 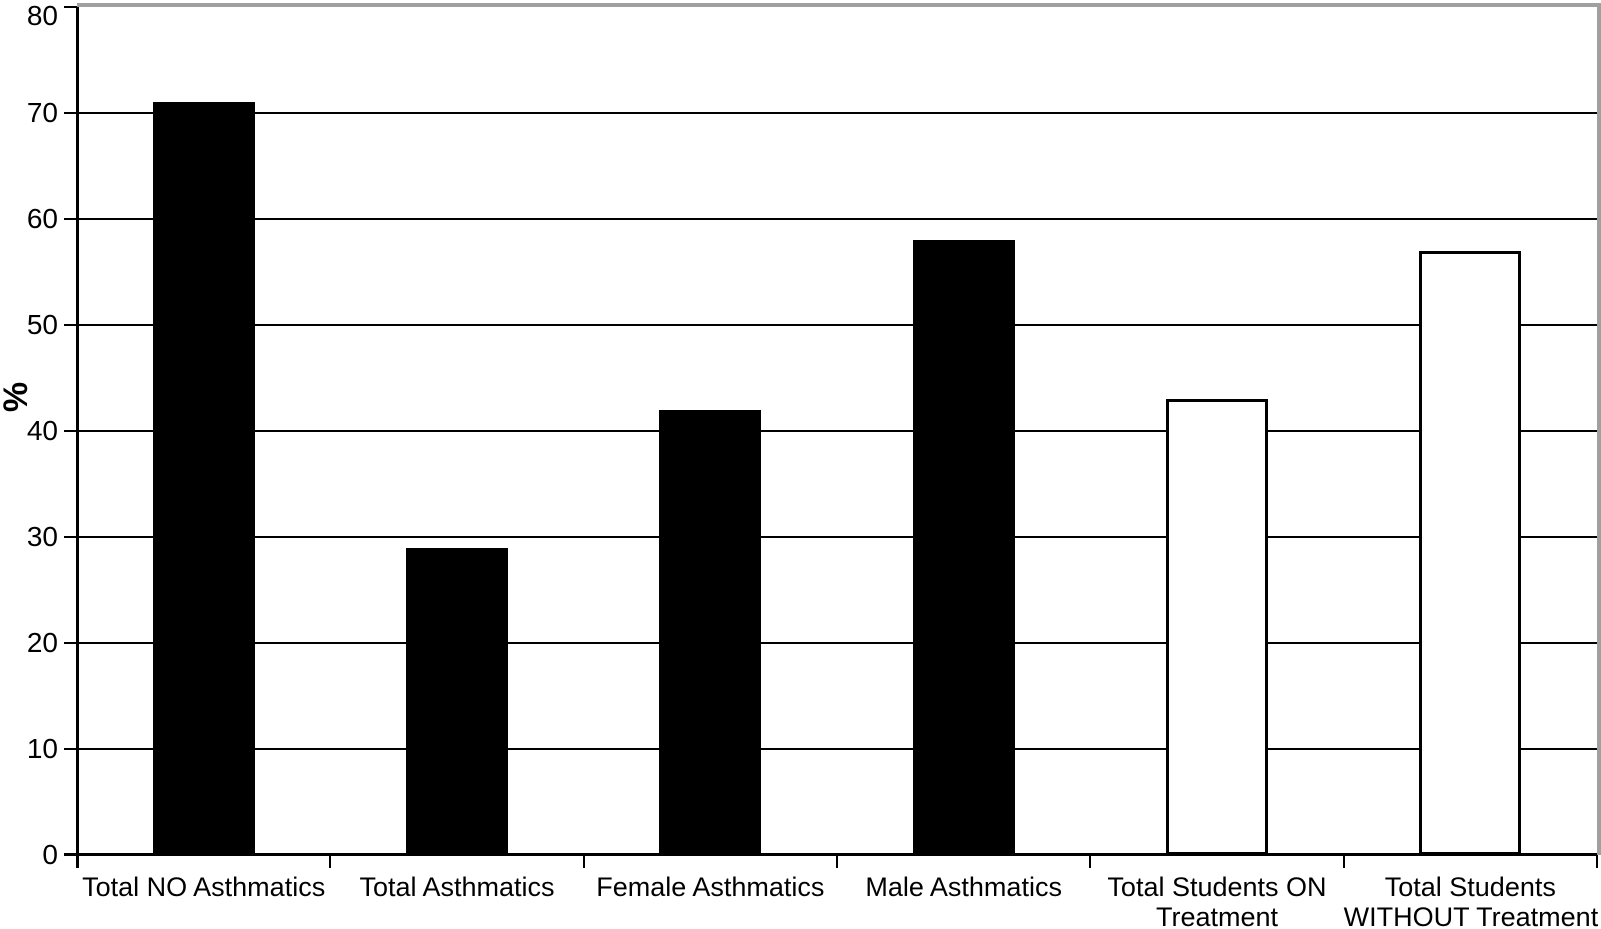 What do you see at coordinates (42, 324) in the screenshot?
I see `y-tick-label: 50` at bounding box center [42, 324].